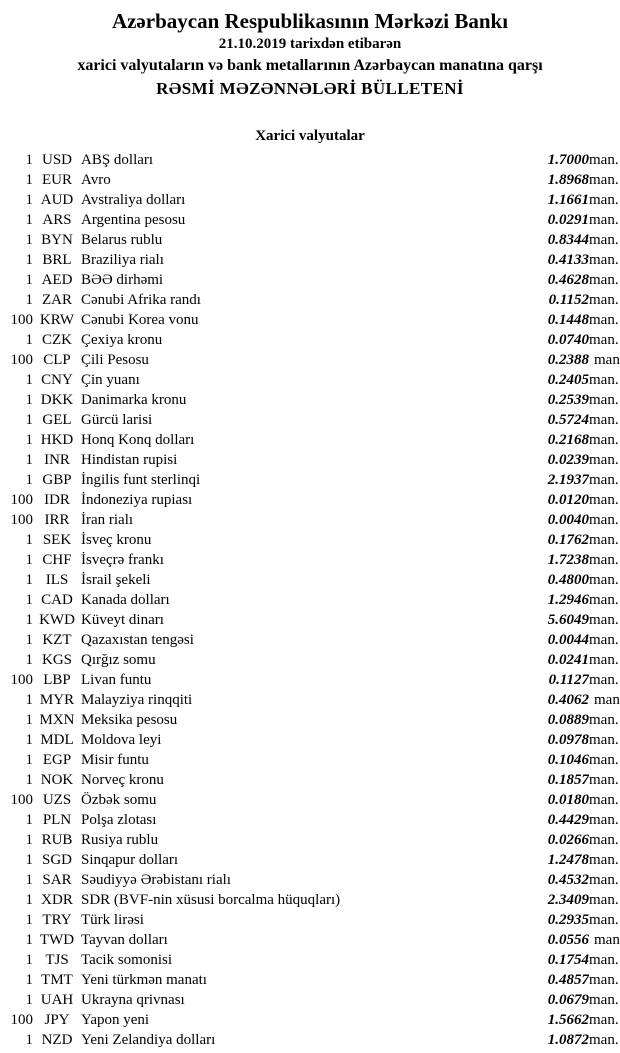 The image size is (620, 1053). I want to click on rate-value: 0.8344, so click(568, 240).